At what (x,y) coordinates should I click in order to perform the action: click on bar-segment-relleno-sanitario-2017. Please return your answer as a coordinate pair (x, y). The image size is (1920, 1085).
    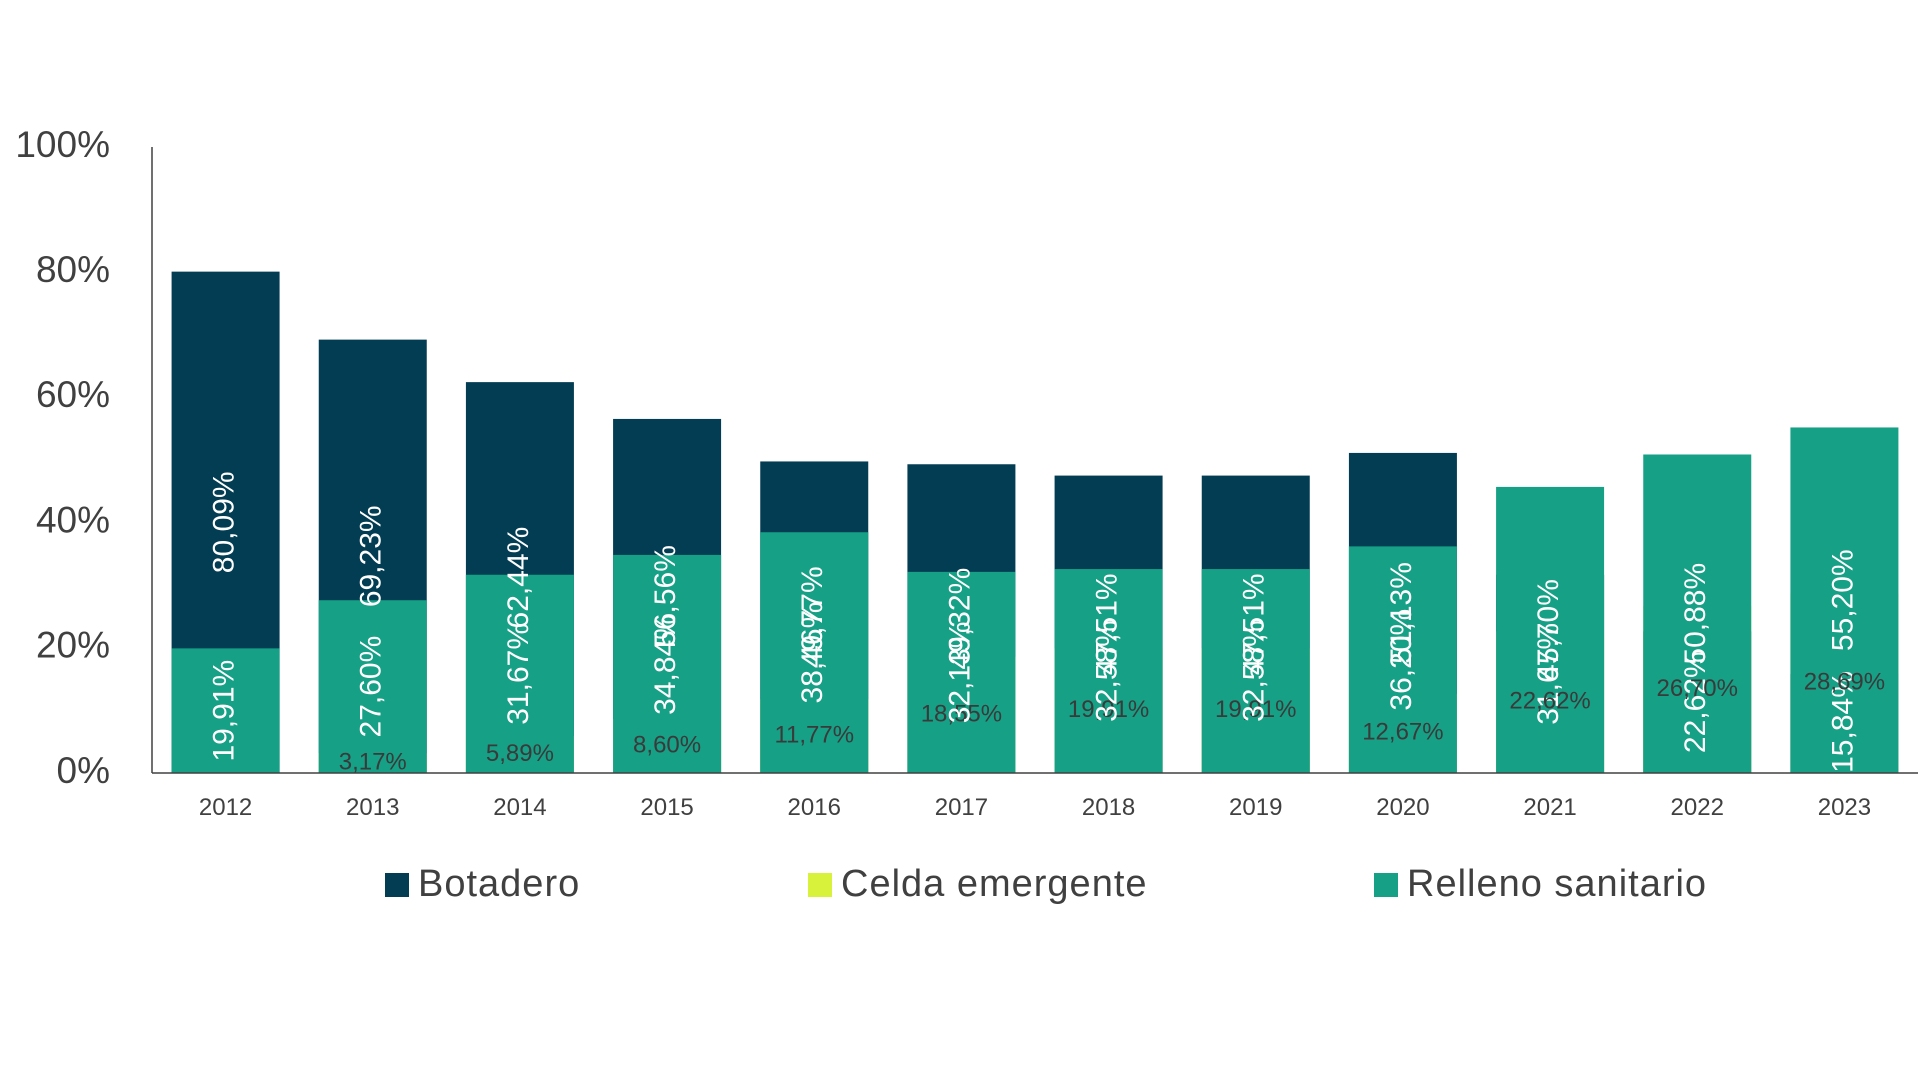
    Looking at the image, I should click on (961, 672).